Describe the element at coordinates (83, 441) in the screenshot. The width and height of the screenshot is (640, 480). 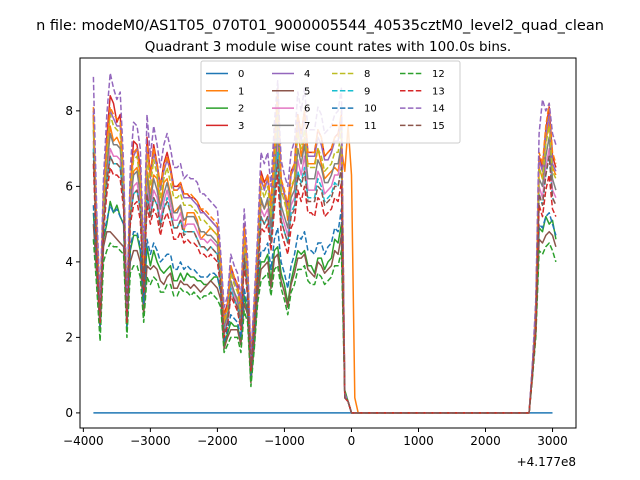
I see `x-tick-label: −4000` at that location.